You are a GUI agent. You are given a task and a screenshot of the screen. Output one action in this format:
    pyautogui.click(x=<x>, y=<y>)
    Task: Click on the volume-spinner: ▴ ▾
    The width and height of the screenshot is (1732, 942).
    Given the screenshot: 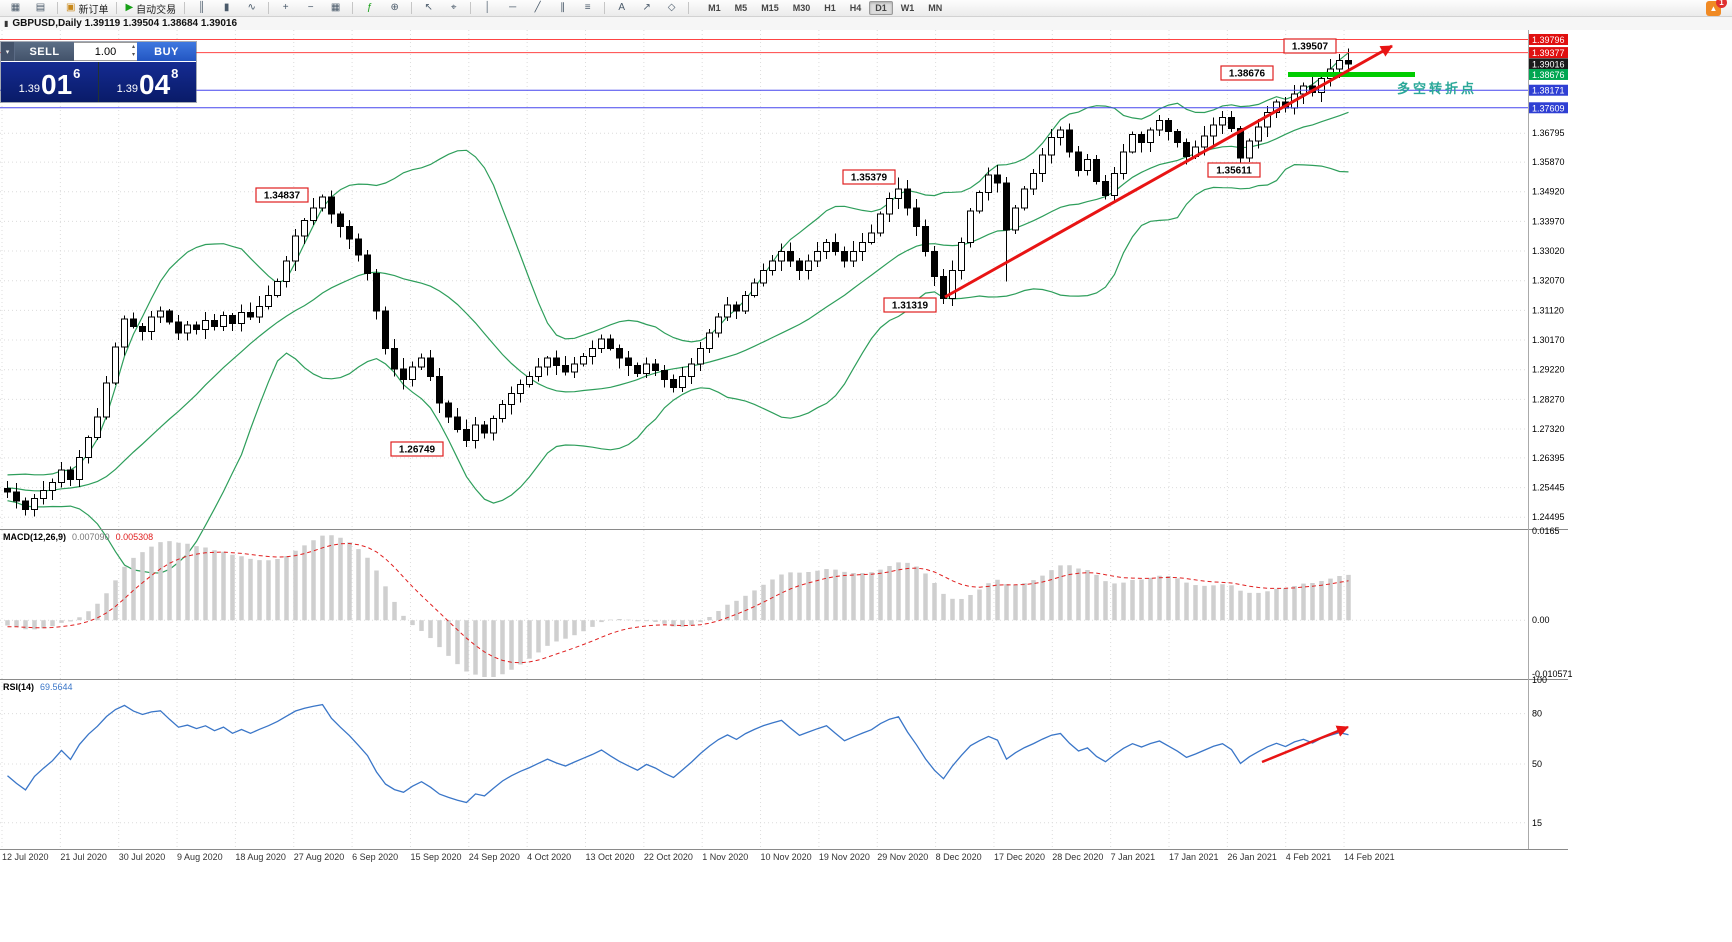 What is the action you would take?
    pyautogui.click(x=133, y=52)
    